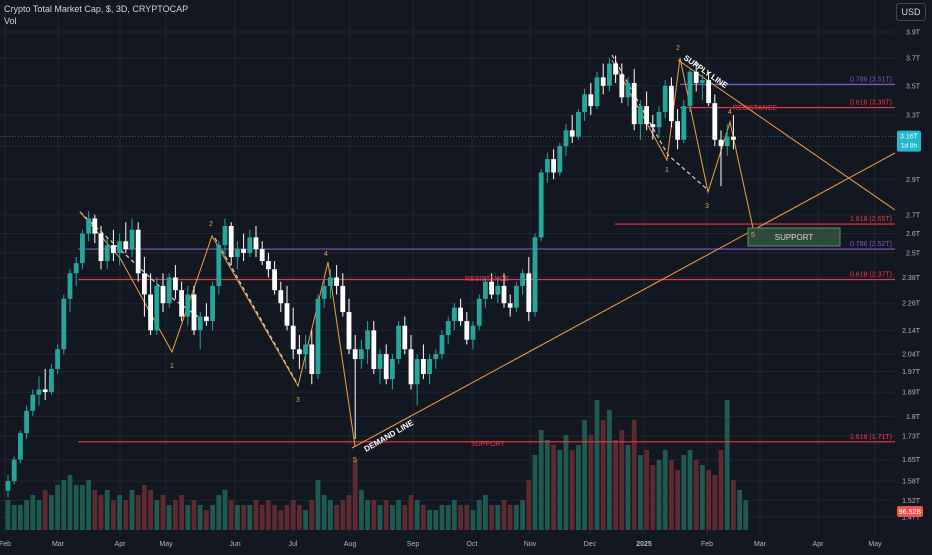 The height and width of the screenshot is (555, 932). Describe the element at coordinates (913, 180) in the screenshot. I see `y-tick-label: 2.9T` at that location.